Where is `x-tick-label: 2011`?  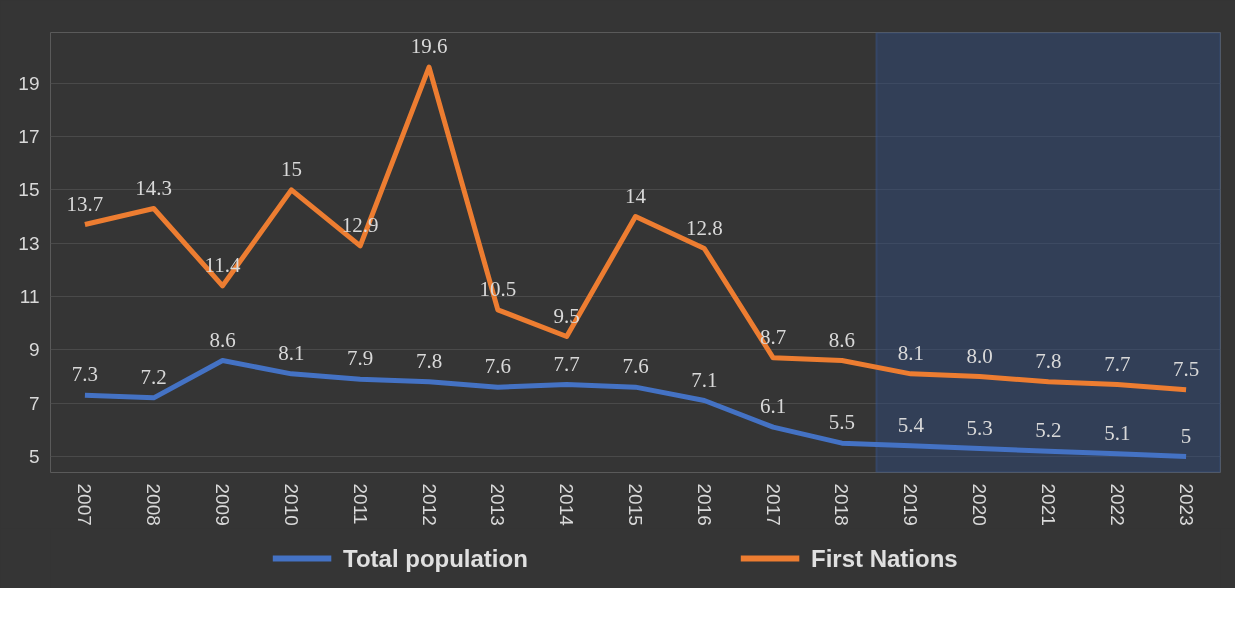 x-tick-label: 2011 is located at coordinates (360, 504).